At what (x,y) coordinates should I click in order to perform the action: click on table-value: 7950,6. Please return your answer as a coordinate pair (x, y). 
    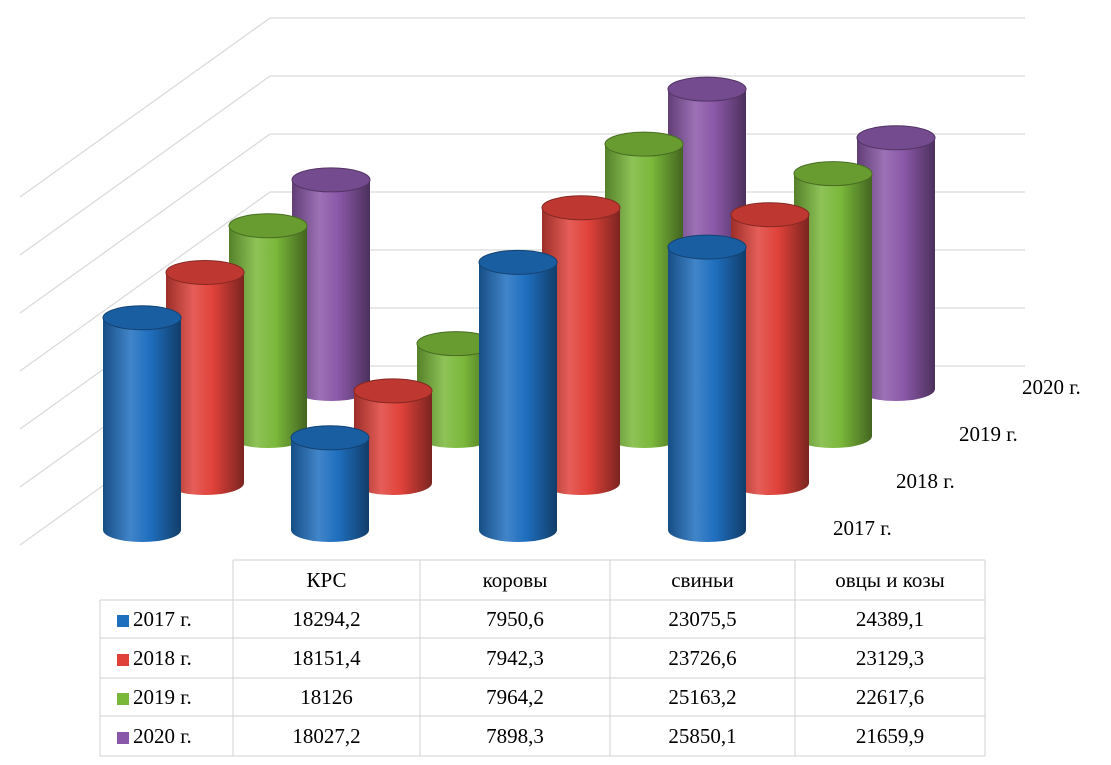
    Looking at the image, I should click on (515, 619).